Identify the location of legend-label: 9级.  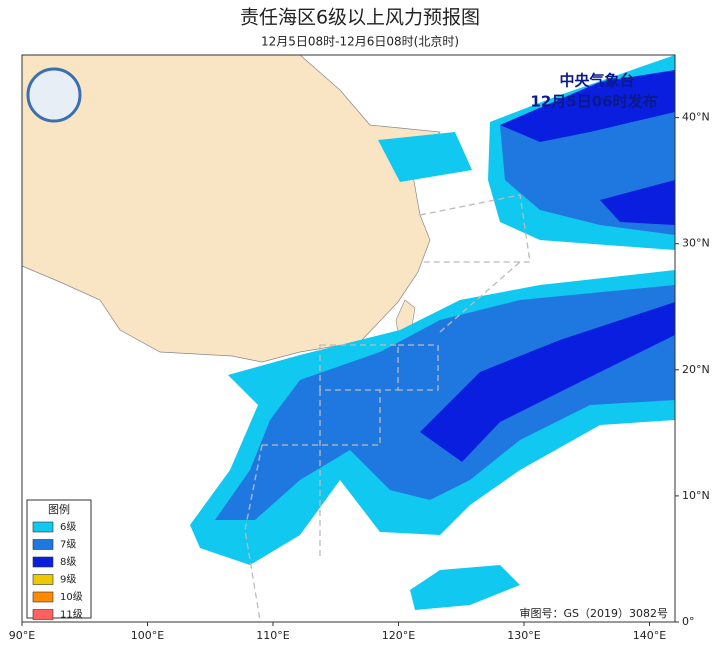
(68, 580).